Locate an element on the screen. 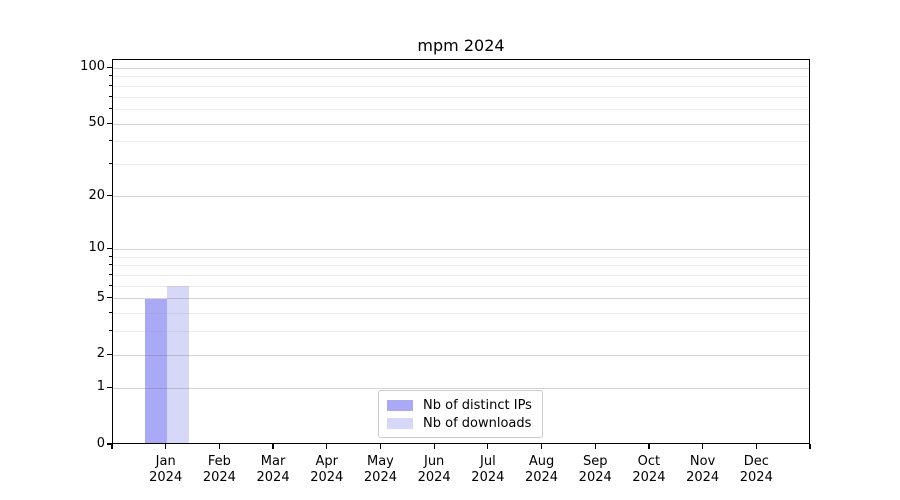  y-tick-label: 1 is located at coordinates (100, 387).